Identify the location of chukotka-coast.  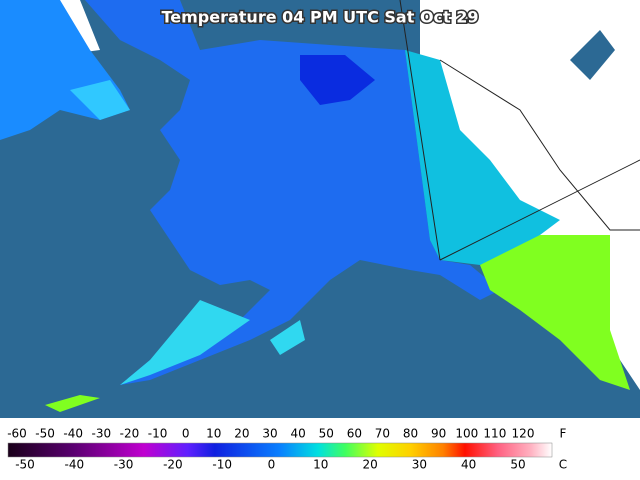
(100, 100).